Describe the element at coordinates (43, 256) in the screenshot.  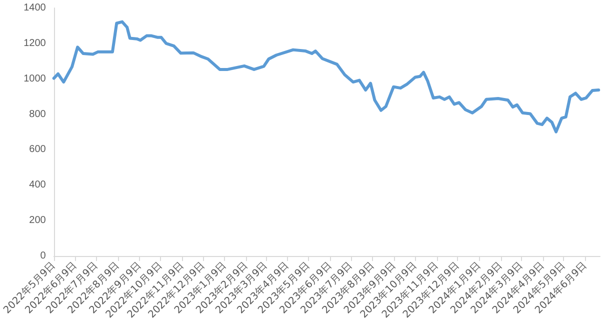
I see `y-tick-label: 0` at that location.